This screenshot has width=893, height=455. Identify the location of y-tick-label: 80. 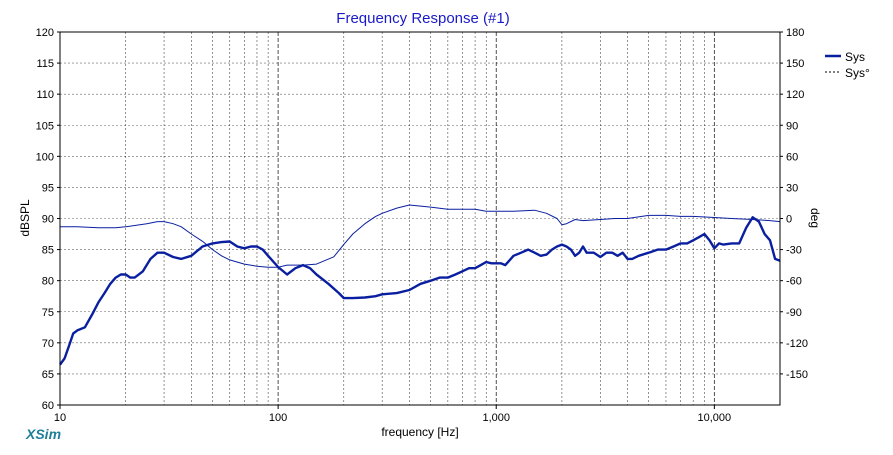
(48, 282).